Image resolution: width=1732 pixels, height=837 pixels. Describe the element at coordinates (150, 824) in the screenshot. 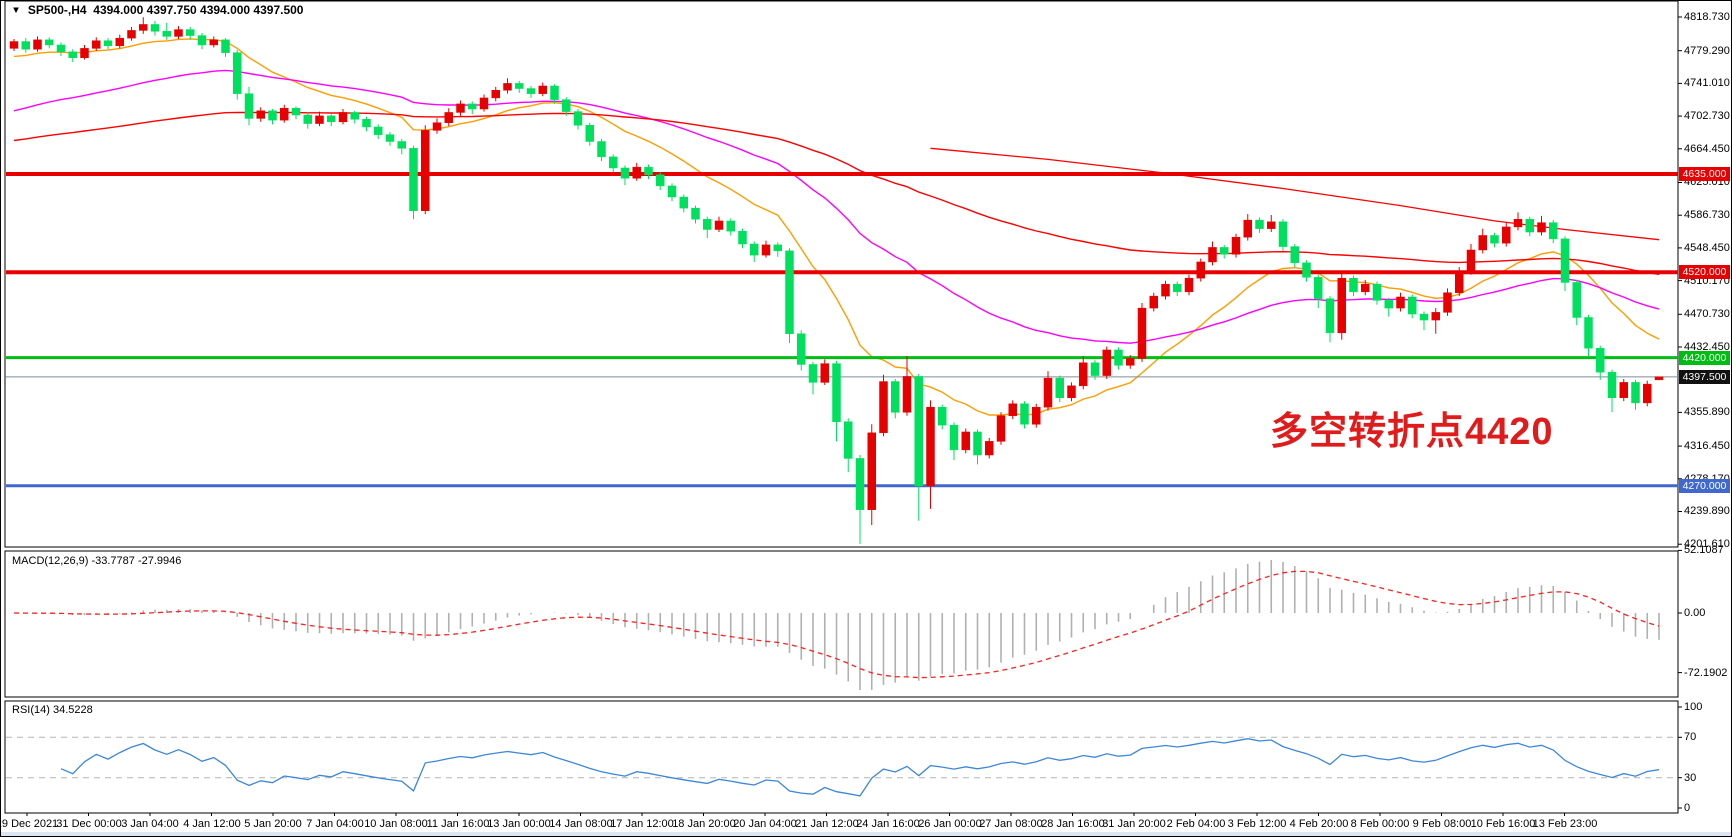

I see `time-label: 3 Jan 04:00` at that location.